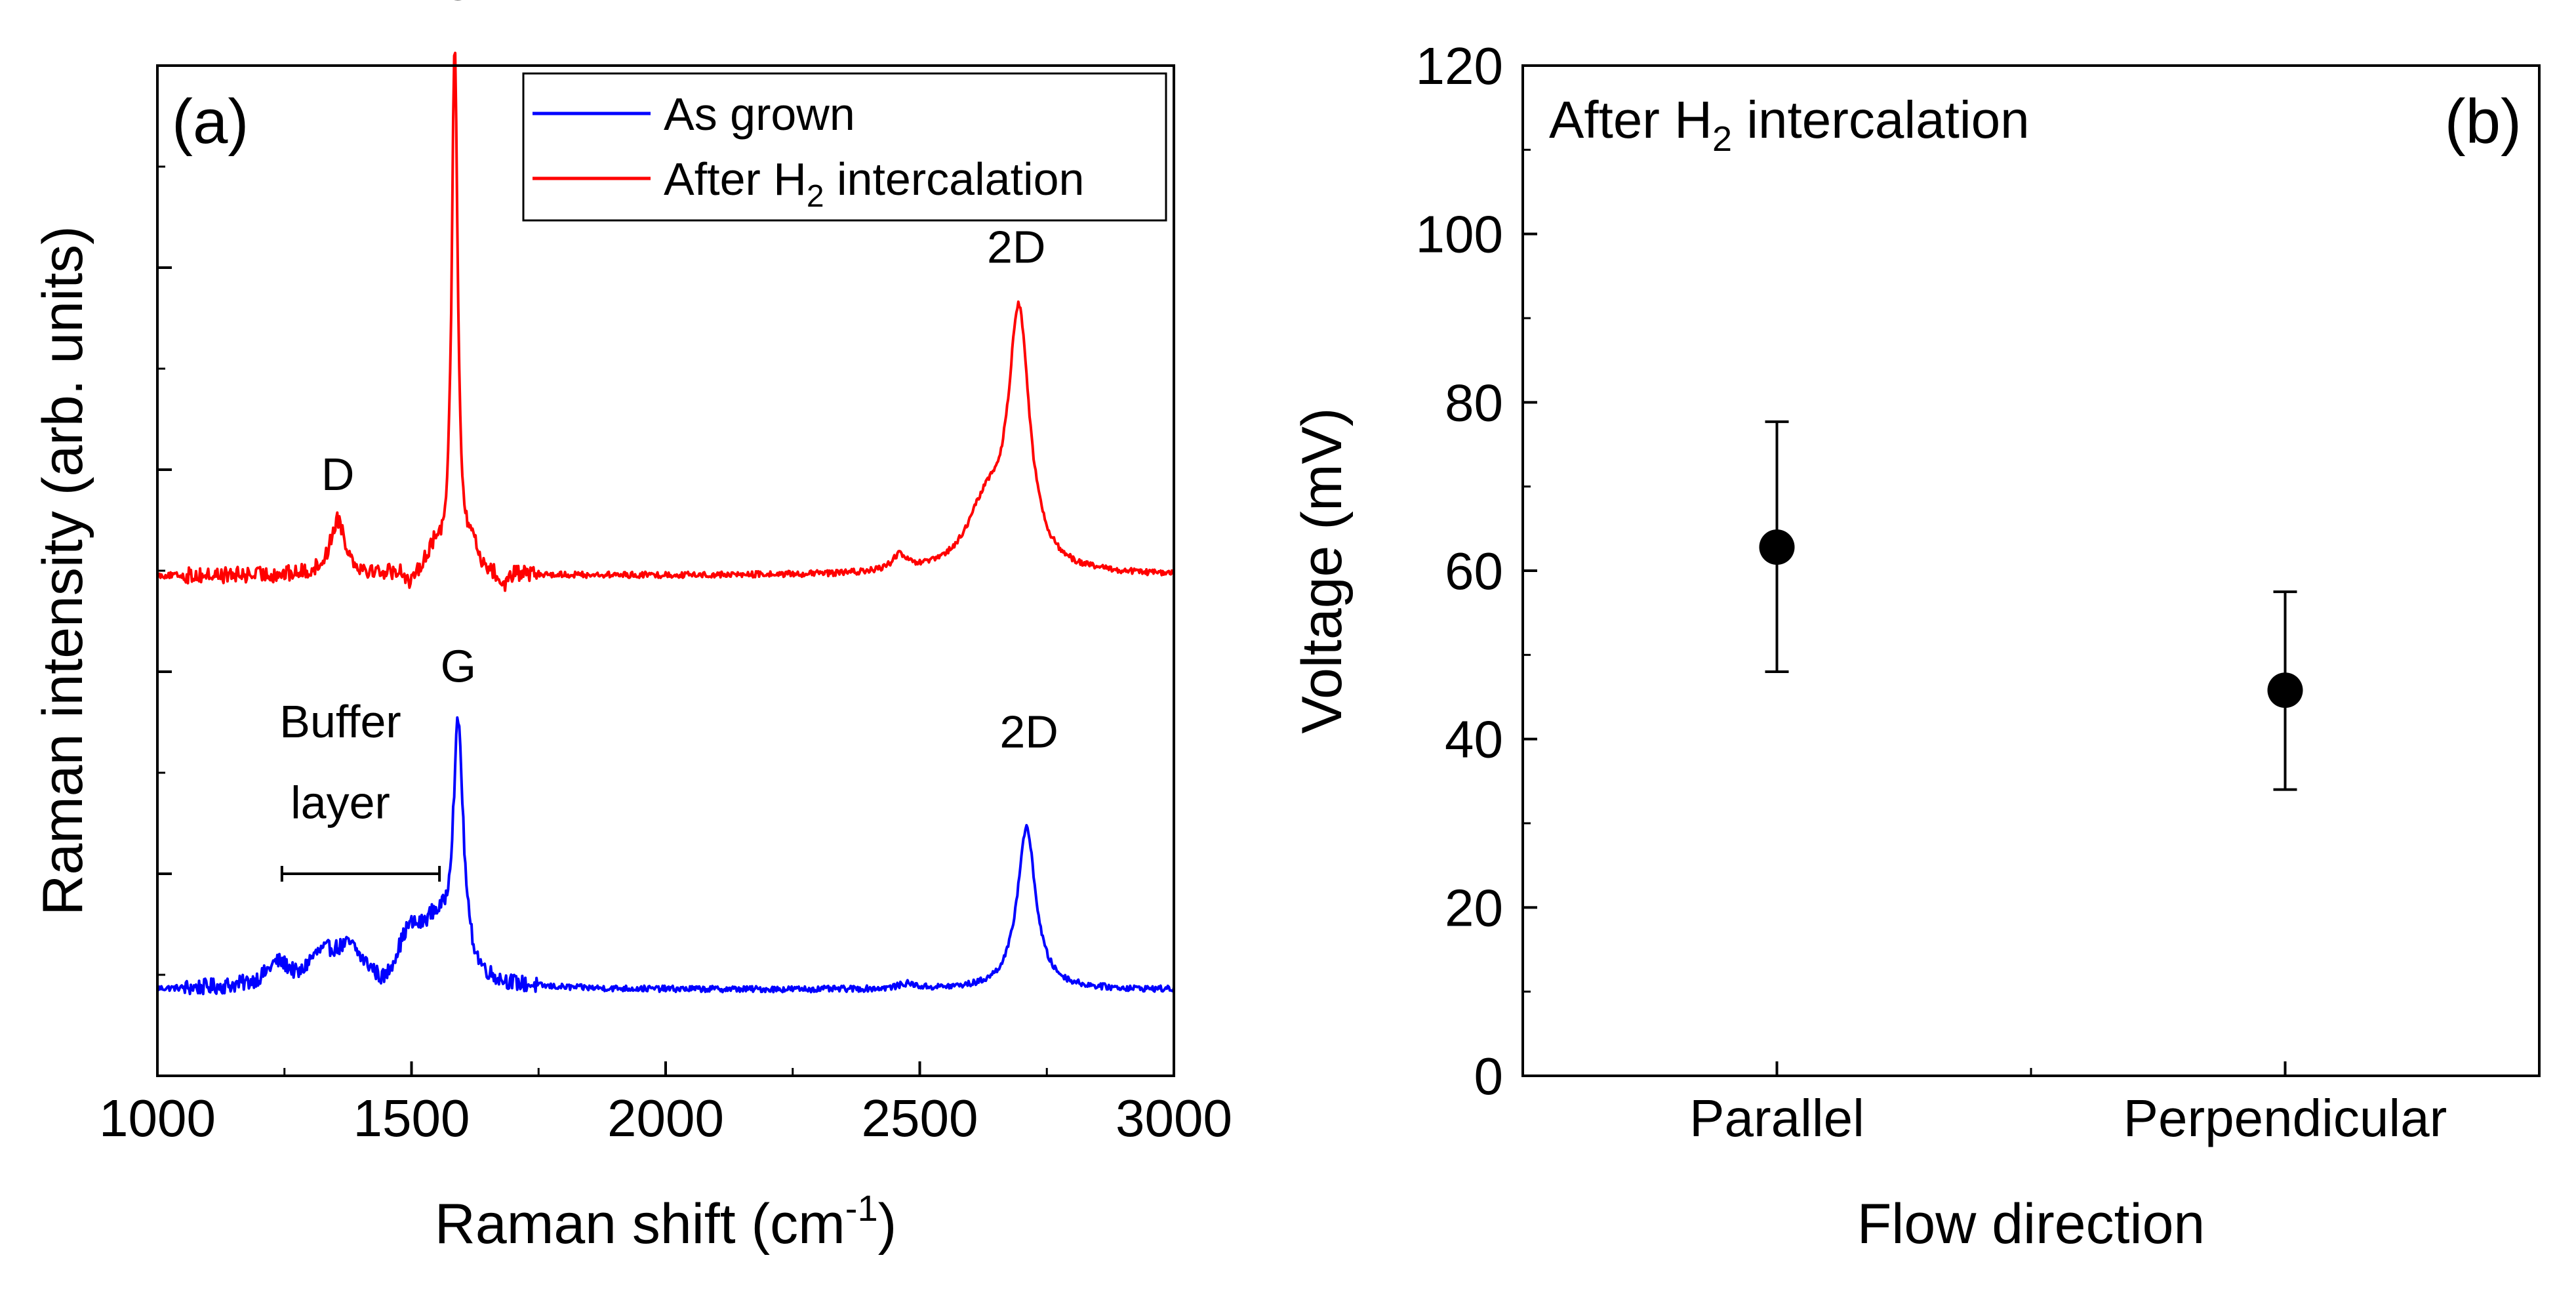 This screenshot has width=2576, height=1310. What do you see at coordinates (62, 571) in the screenshot?
I see `panel-a-y-axis-label: Raman intensity (arb. units)` at bounding box center [62, 571].